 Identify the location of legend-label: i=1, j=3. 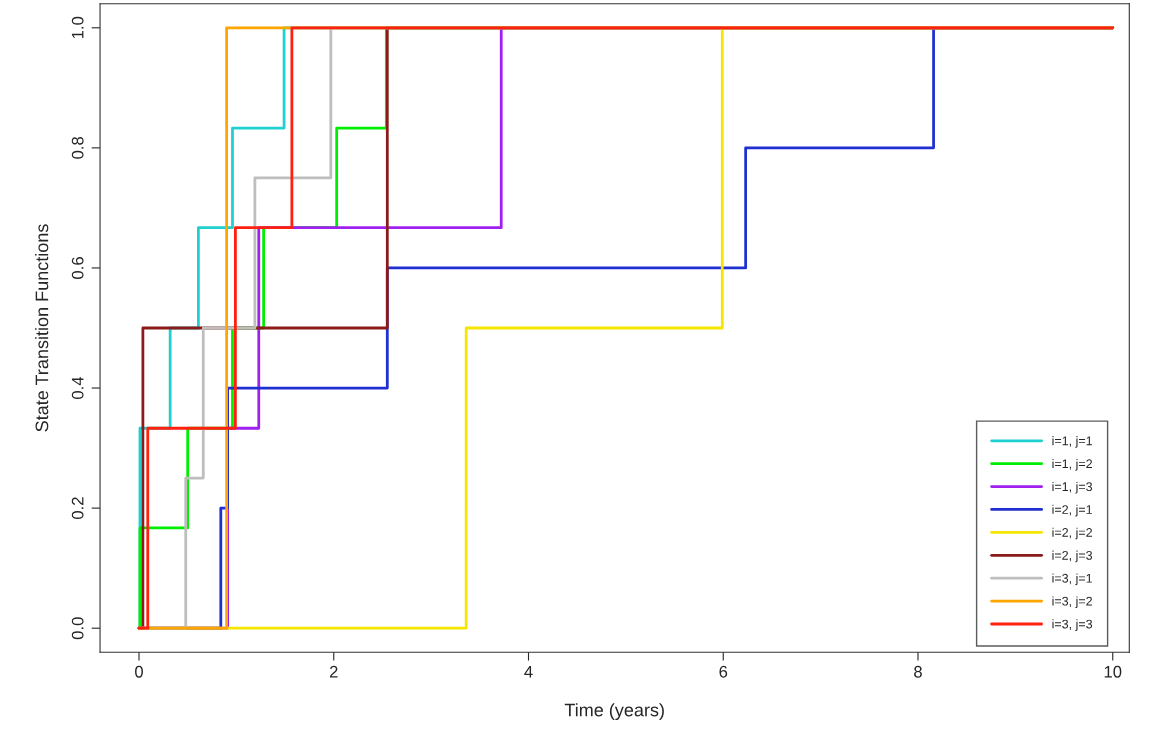
(1072, 487).